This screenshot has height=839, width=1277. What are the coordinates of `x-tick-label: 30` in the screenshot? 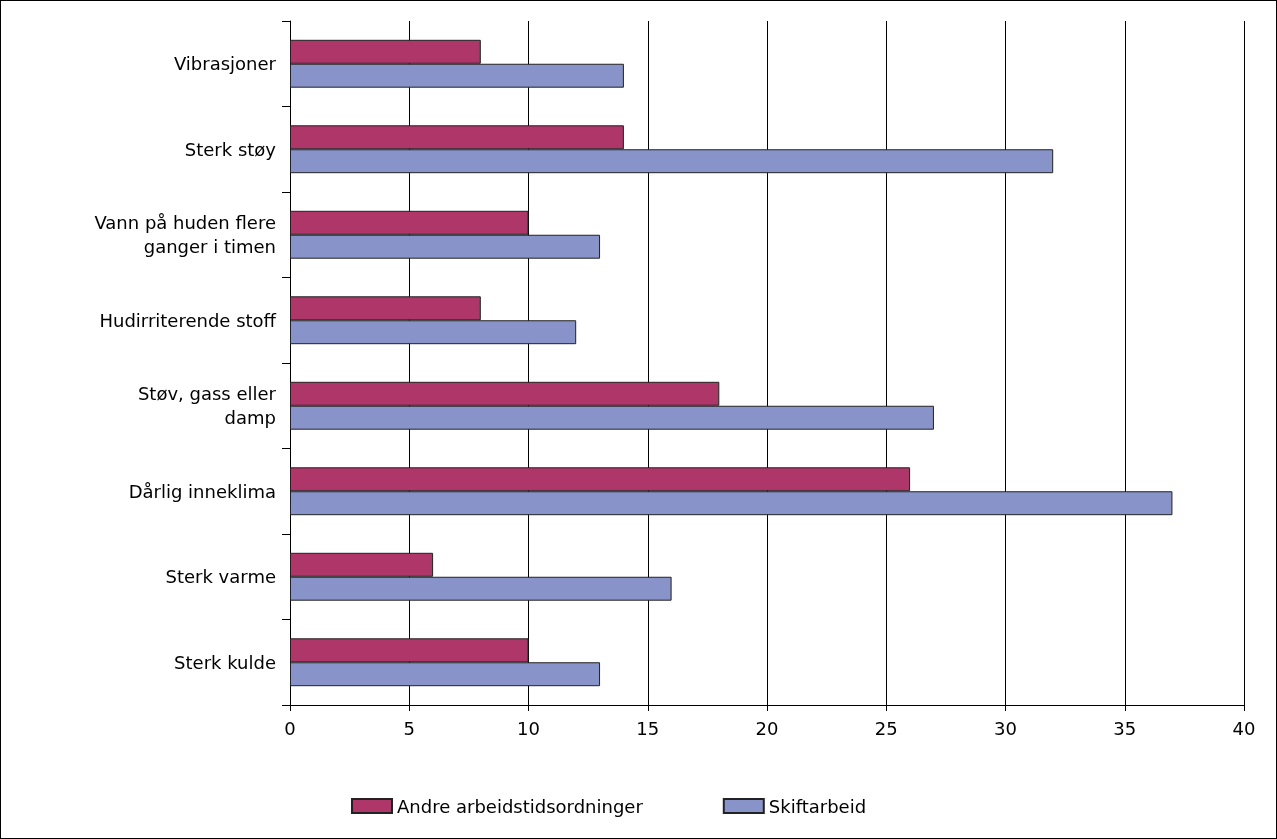 It's located at (1005, 728).